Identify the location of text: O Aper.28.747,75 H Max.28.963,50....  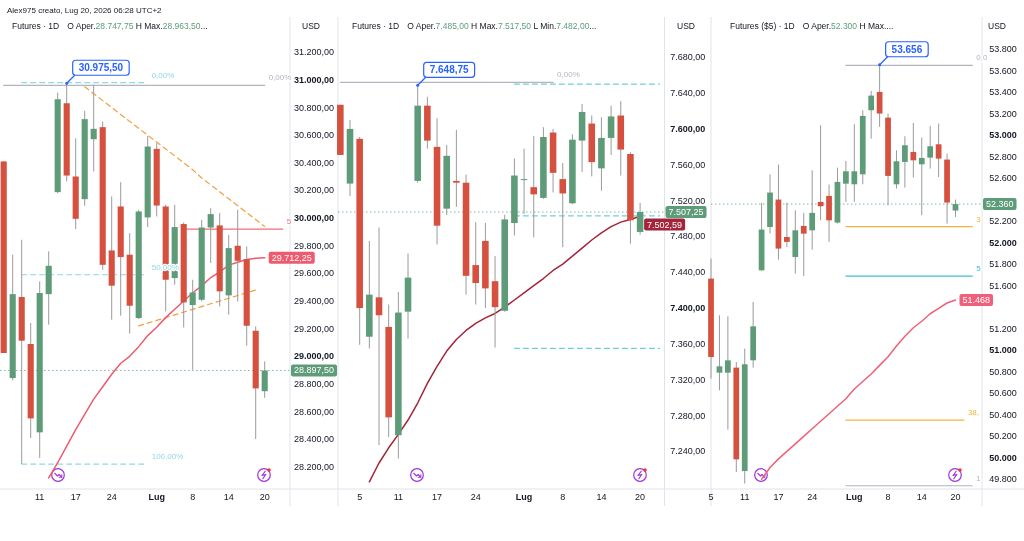
(137, 26).